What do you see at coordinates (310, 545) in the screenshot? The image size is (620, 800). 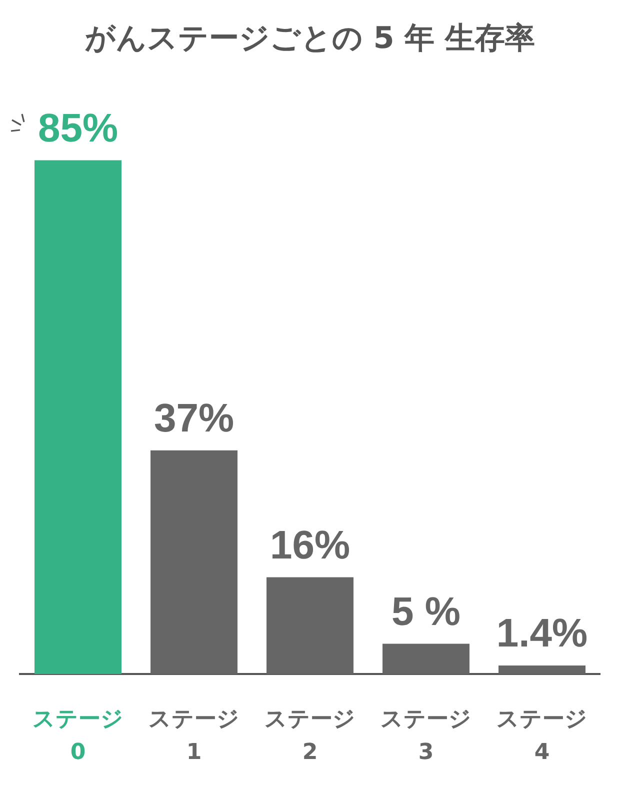 I see `data-label: 16%` at bounding box center [310, 545].